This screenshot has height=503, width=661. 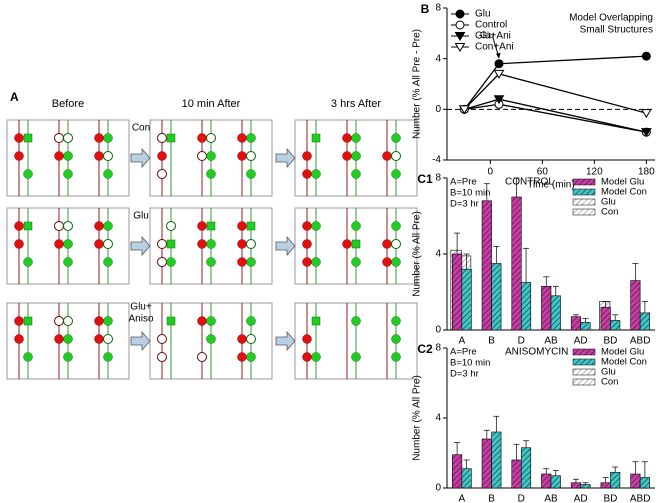 What do you see at coordinates (460, 25) in the screenshot?
I see `legend-marker` at bounding box center [460, 25].